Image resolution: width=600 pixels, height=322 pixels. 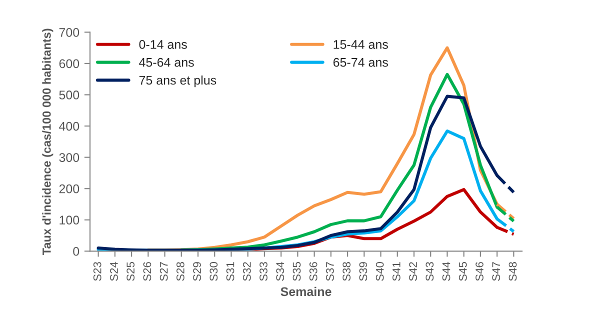 What do you see at coordinates (230, 271) in the screenshot?
I see `x-tick-label: S31` at bounding box center [230, 271].